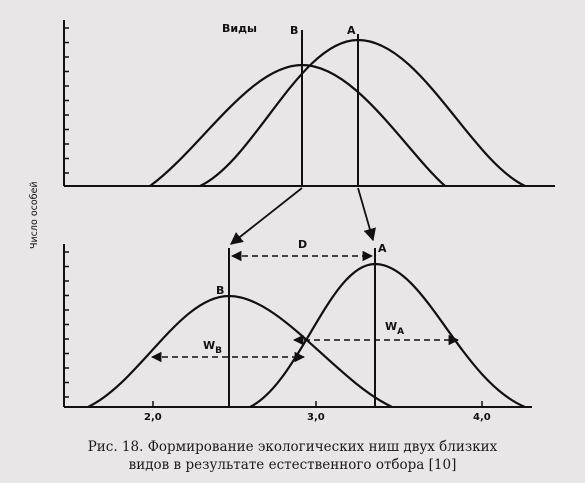  Describe the element at coordinates (302, 244) in the screenshot. I see `distance-label: D` at that location.